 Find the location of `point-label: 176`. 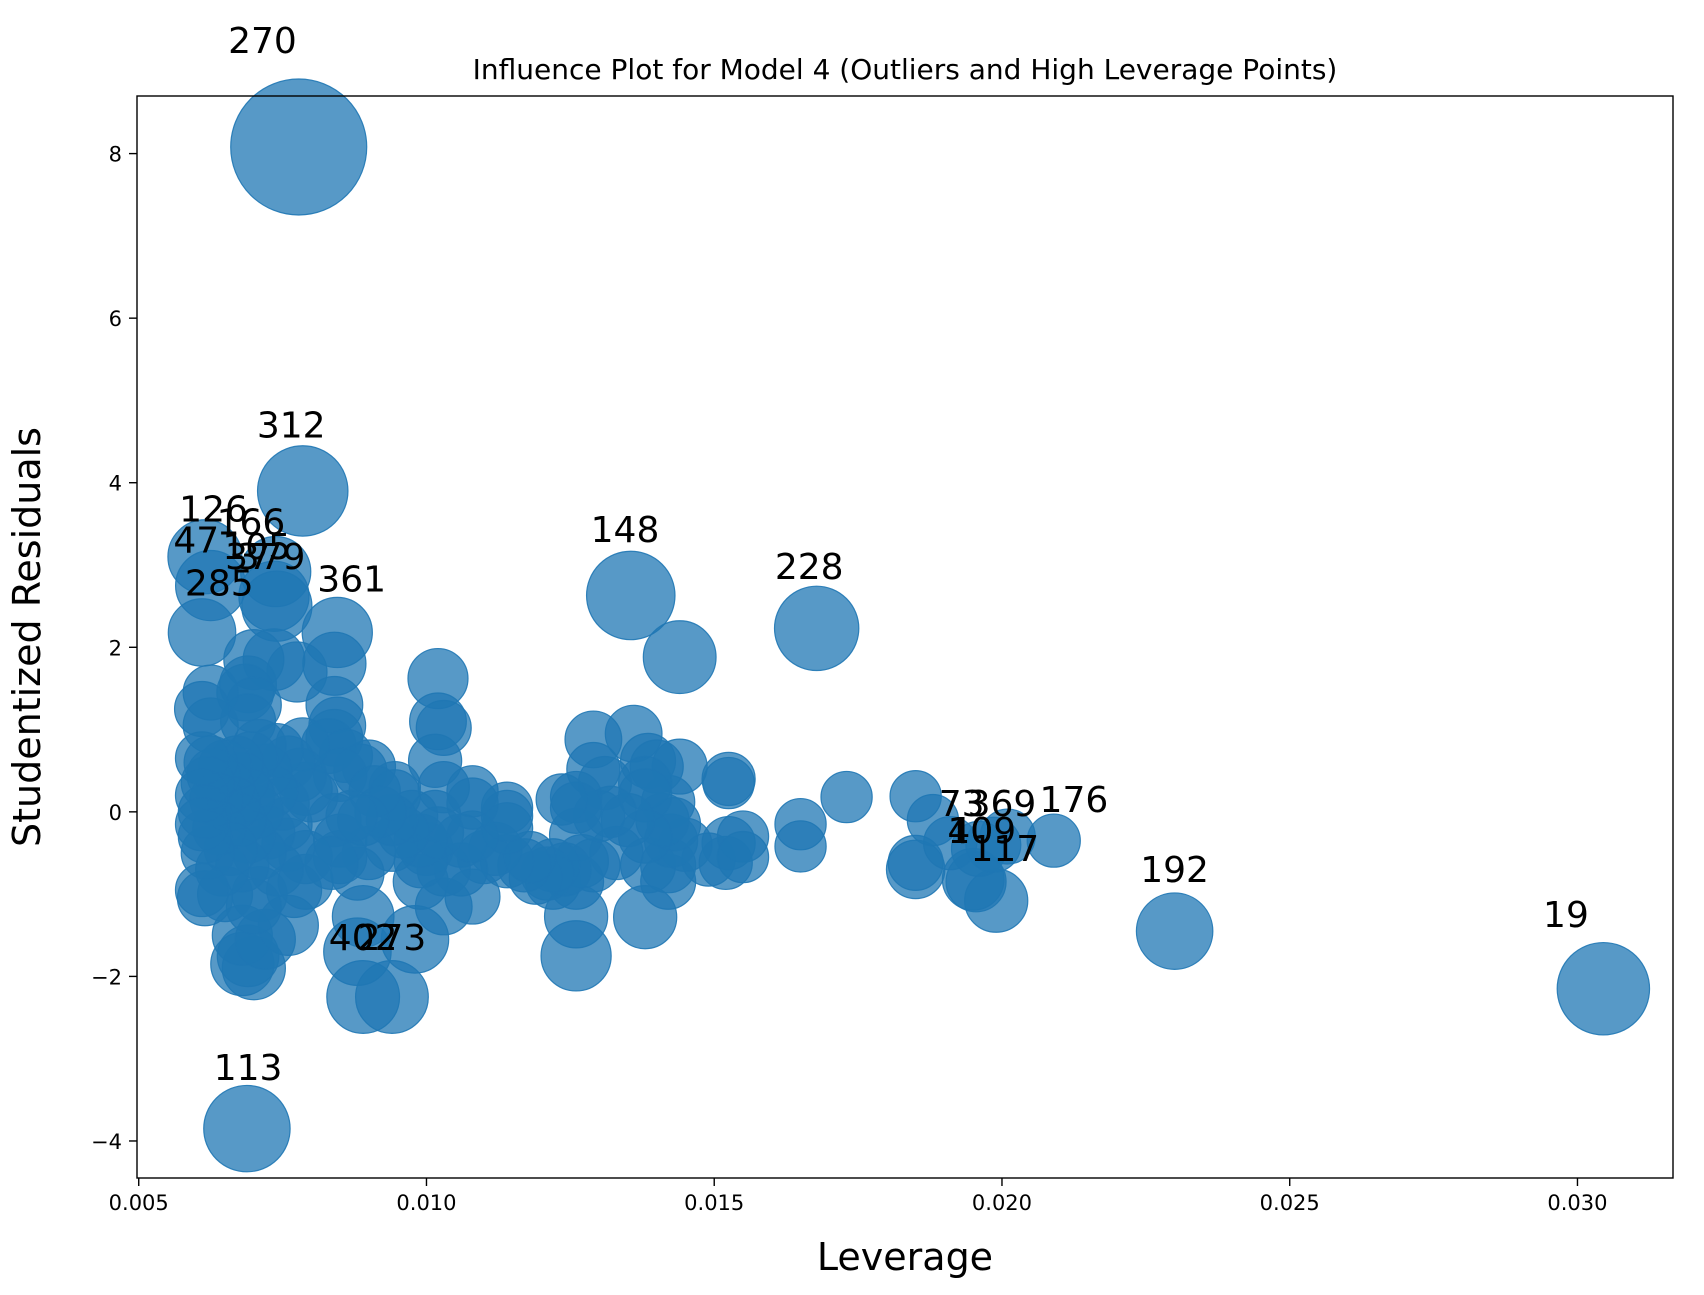

point-label: 176 is located at coordinates (1074, 800).